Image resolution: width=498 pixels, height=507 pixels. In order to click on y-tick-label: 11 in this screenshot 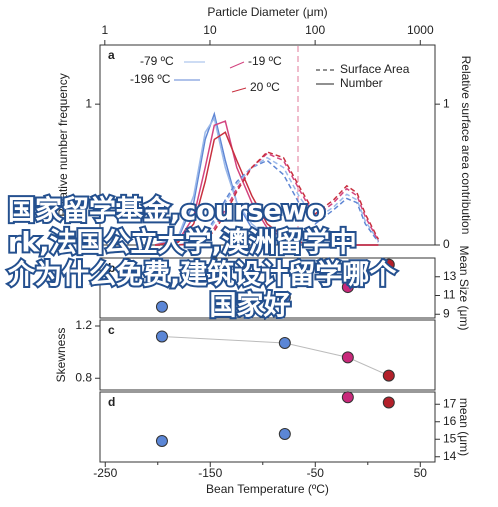, I will do `click(449, 295)`.